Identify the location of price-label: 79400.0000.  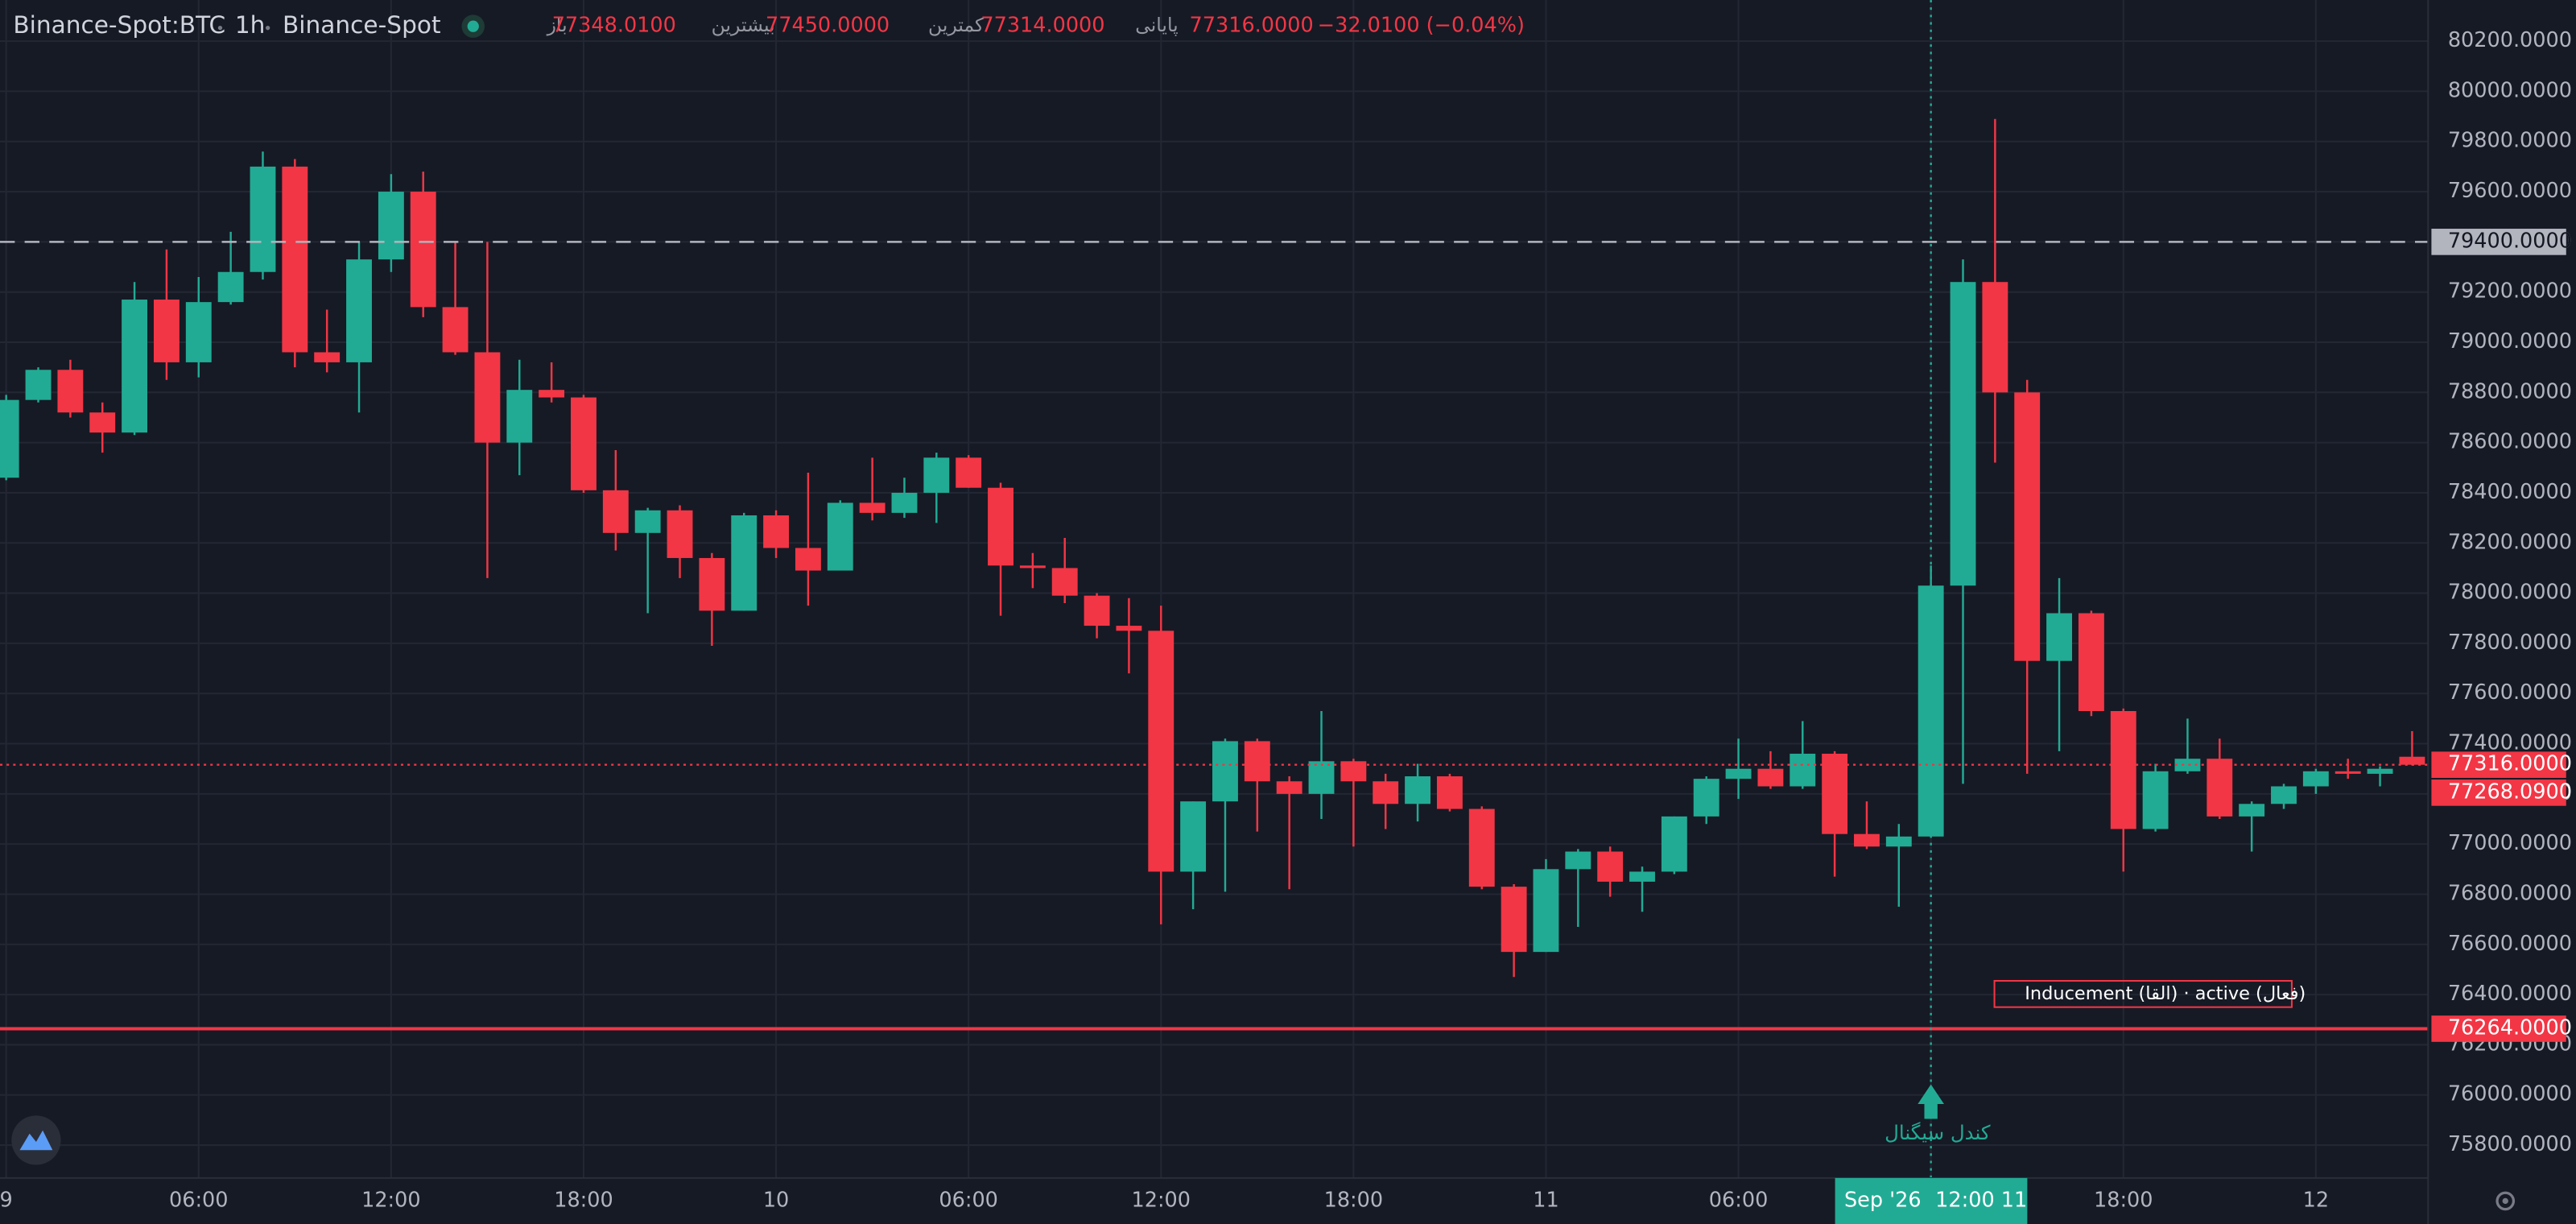
(2510, 241).